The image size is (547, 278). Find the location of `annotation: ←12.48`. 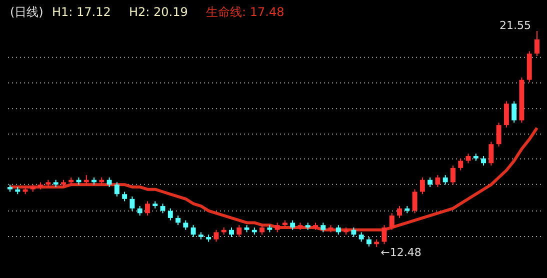

annotation: ←12.48 is located at coordinates (401, 252).